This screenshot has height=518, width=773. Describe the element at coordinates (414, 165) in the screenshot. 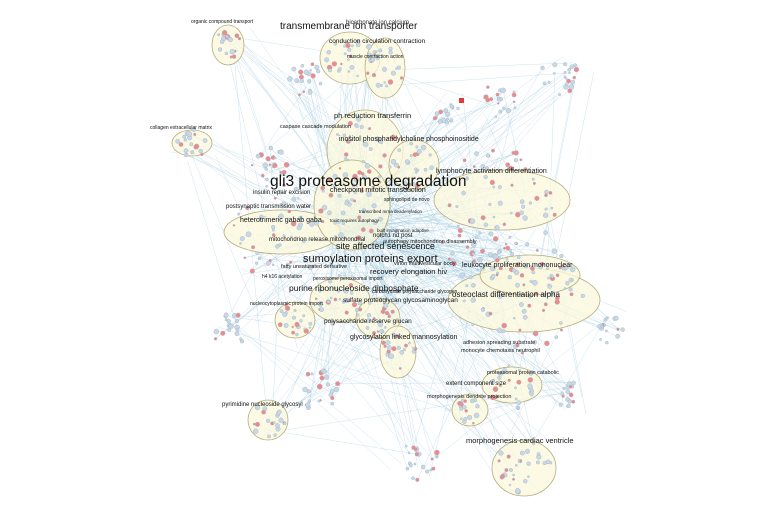

I see `cluster-inositol-right` at that location.